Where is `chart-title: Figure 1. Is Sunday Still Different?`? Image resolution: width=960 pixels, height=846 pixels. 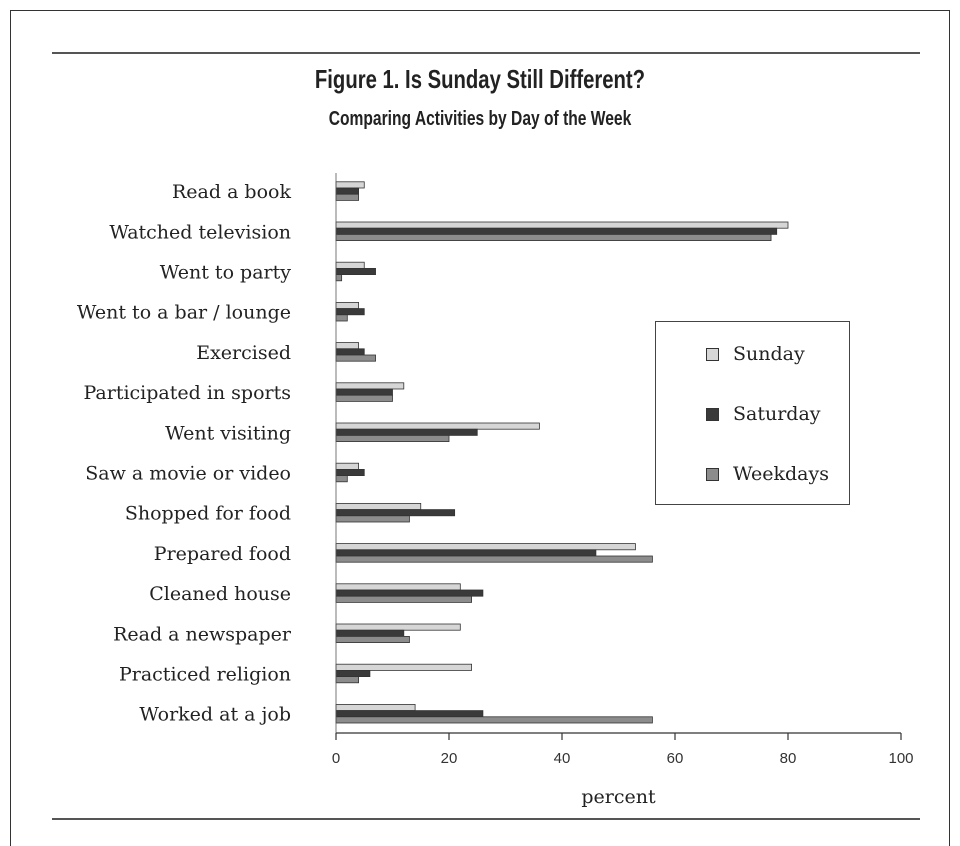
chart-title: Figure 1. Is Sunday Still Different? is located at coordinates (480, 79).